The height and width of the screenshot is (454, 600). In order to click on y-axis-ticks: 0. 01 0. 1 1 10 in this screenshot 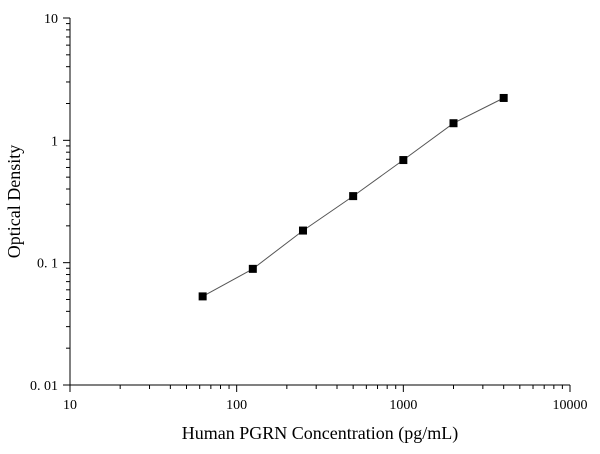, I will do `click(50, 203)`.